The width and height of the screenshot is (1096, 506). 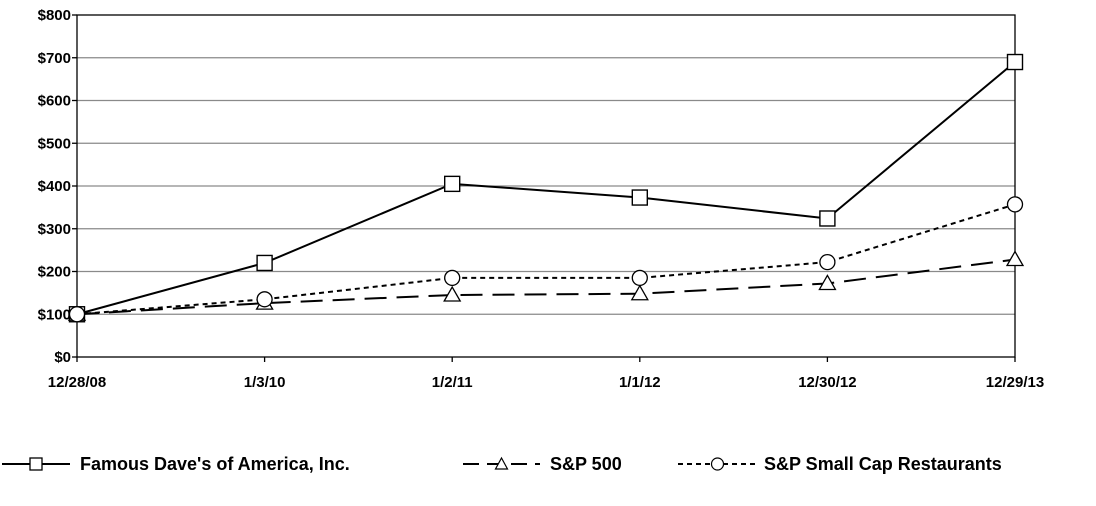 I want to click on y-tick-label: $0, so click(x=62, y=357).